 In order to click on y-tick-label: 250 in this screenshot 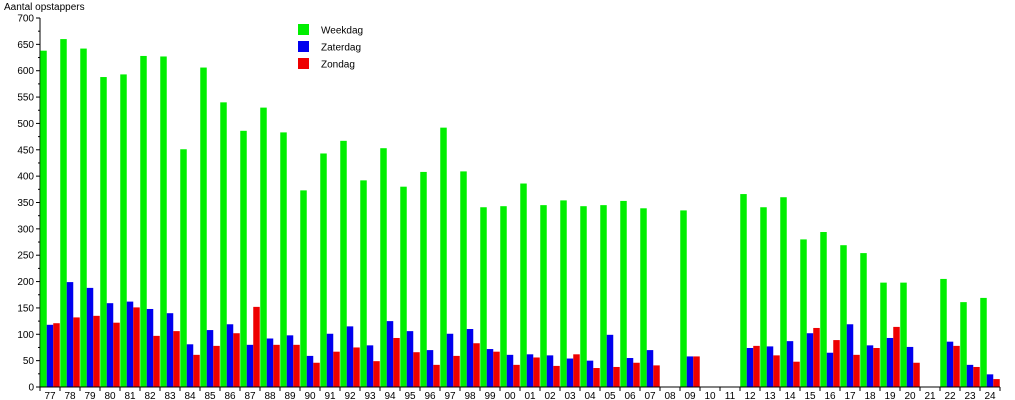, I will do `click(25, 256)`.